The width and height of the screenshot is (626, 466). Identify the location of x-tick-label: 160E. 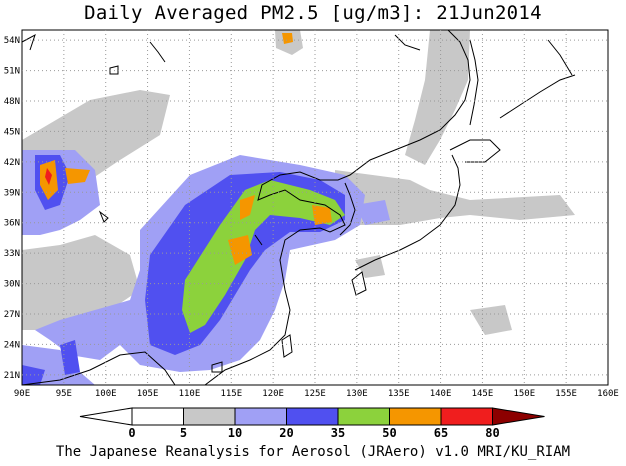
(608, 394).